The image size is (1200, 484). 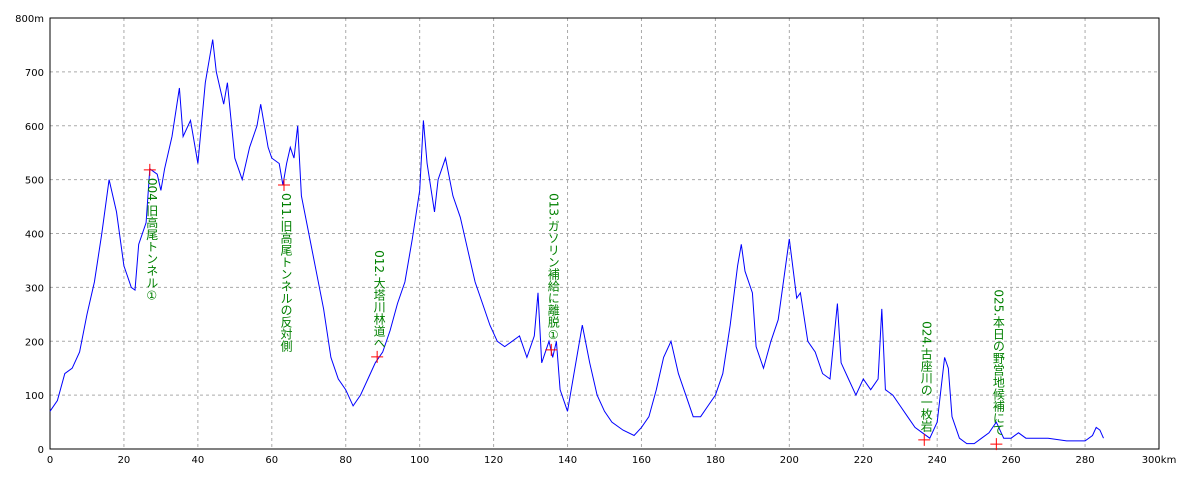 What do you see at coordinates (553, 267) in the screenshot?
I see `waypoint-label: 013.ガソリン補給に離脱①` at bounding box center [553, 267].